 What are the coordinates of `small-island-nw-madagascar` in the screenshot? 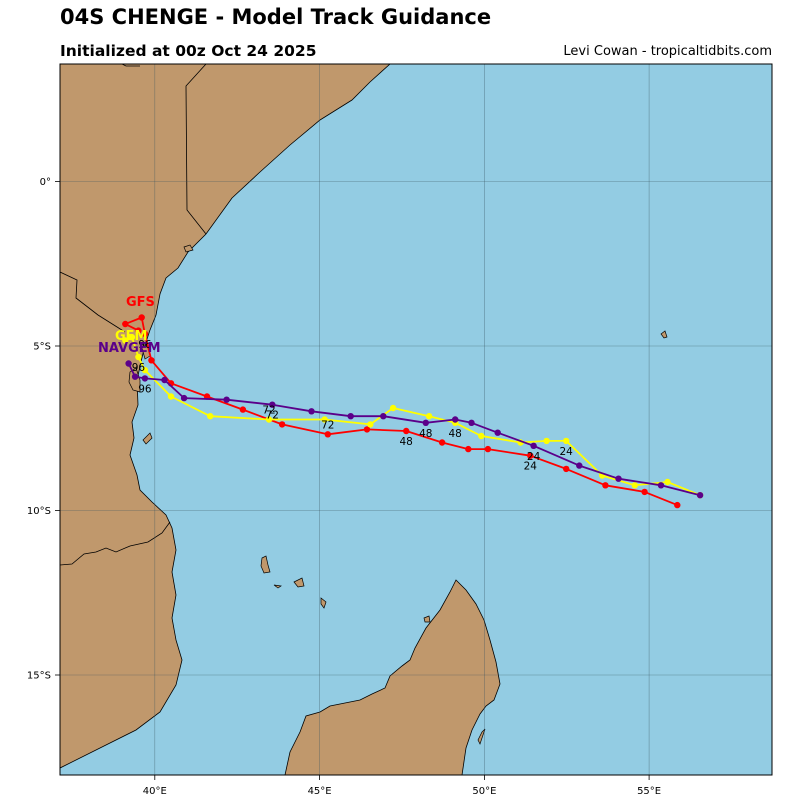 It's located at (427, 619).